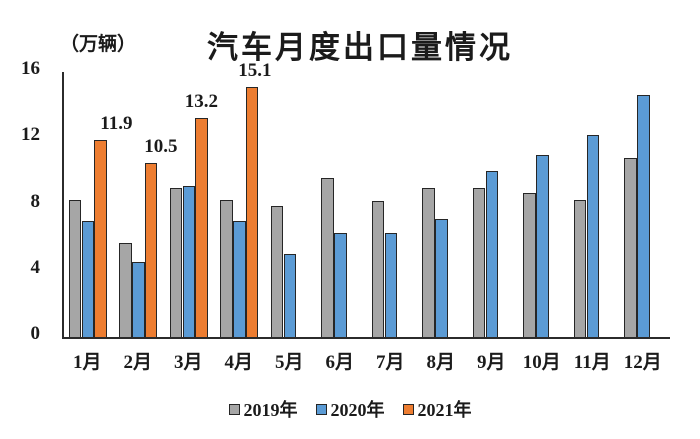 The height and width of the screenshot is (439, 700). Describe the element at coordinates (87, 362) in the screenshot. I see `x-axis-tick-label: 1月` at that location.